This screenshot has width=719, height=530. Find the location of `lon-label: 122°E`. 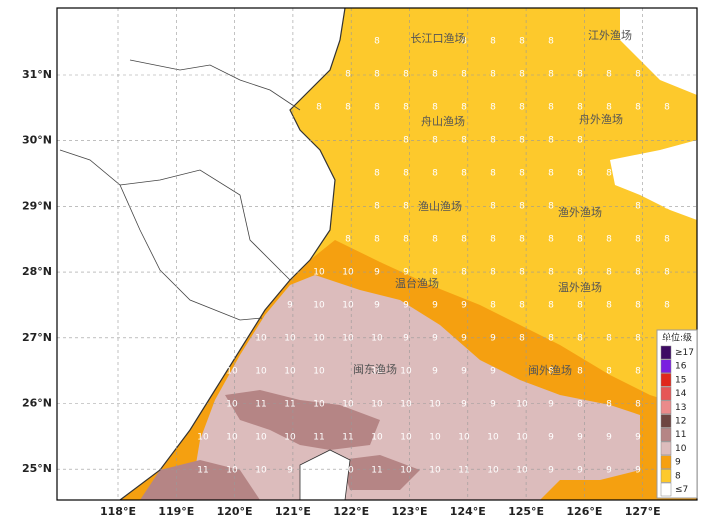

lon-label: 122°E is located at coordinates (351, 511).